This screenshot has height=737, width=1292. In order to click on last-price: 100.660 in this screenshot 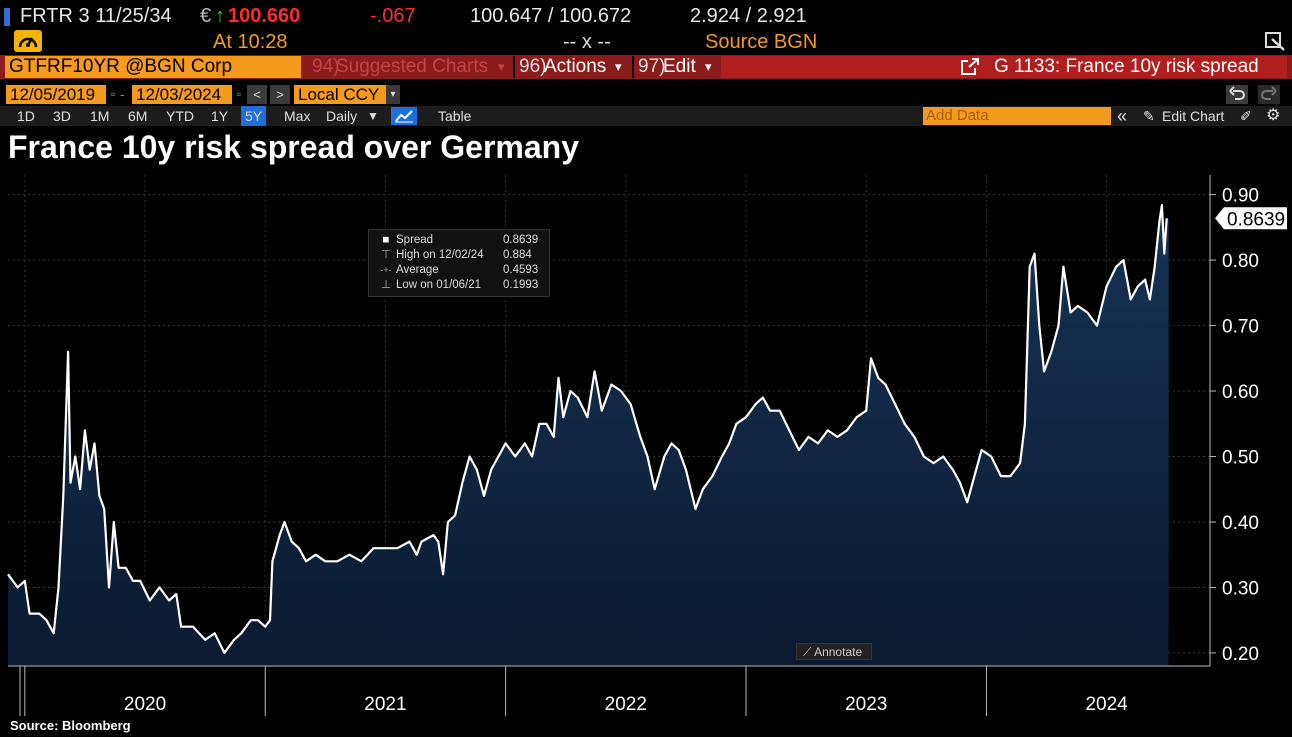, I will do `click(264, 16)`.